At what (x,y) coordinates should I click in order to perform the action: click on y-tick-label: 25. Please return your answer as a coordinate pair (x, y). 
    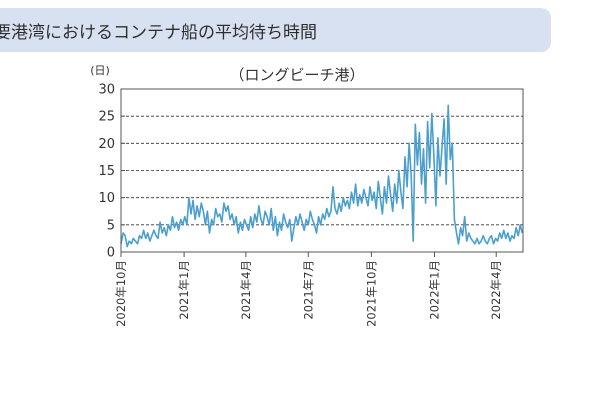
    Looking at the image, I should click on (106, 117).